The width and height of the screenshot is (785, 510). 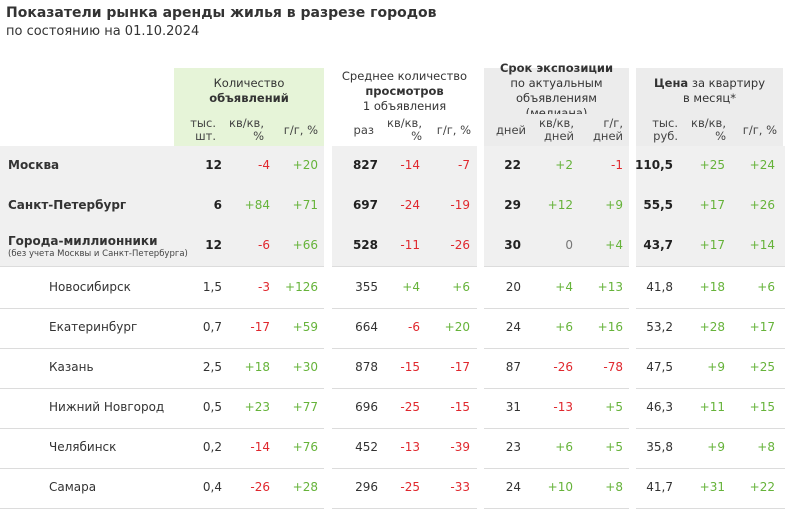 What do you see at coordinates (257, 367) in the screenshot?
I see `change-cell: +18` at bounding box center [257, 367].